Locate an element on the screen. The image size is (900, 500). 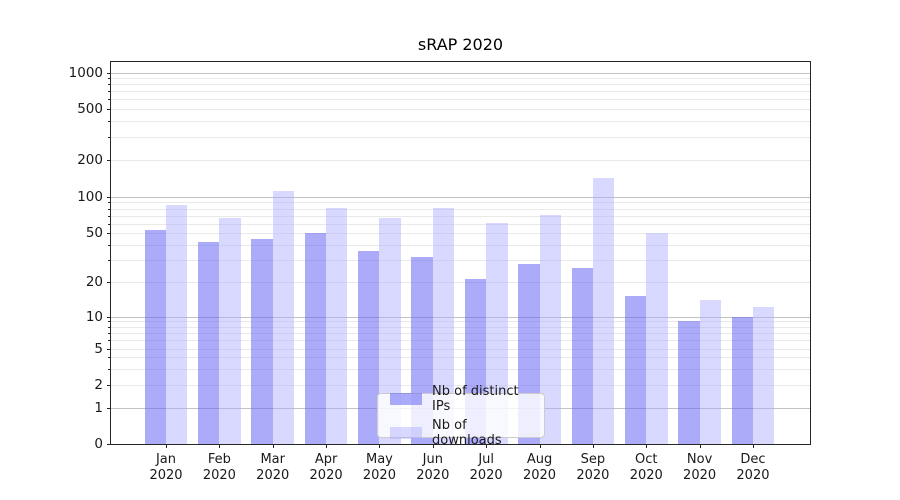
bar-downloads-feb is located at coordinates (230, 330).